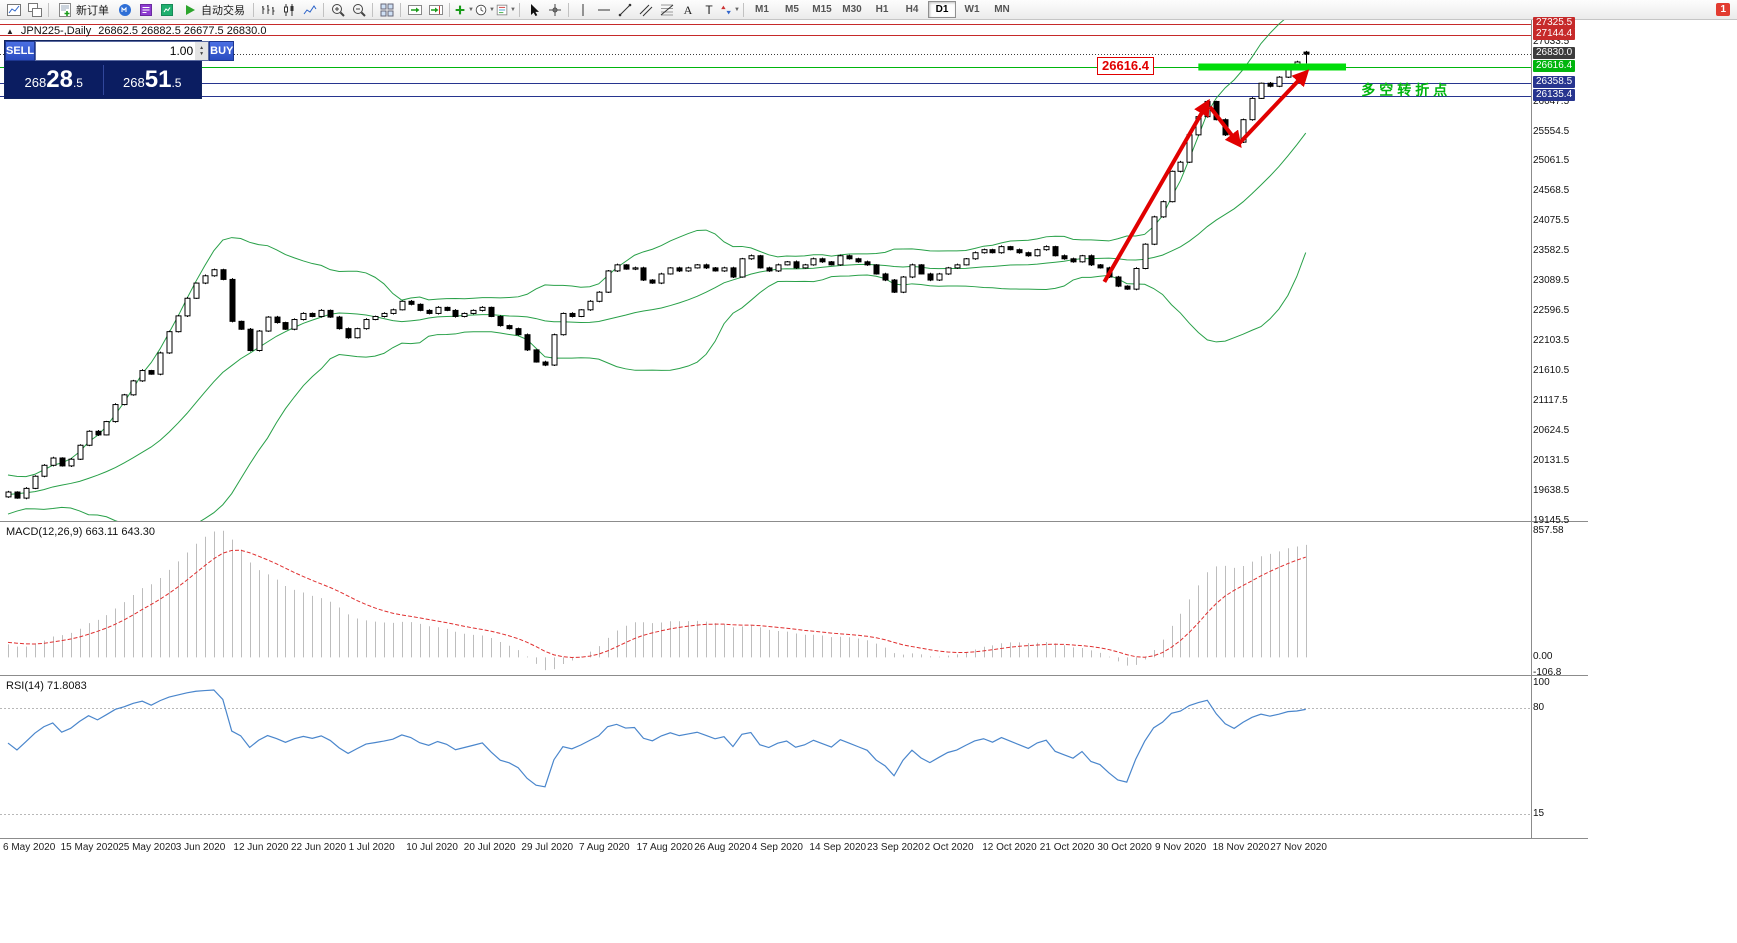 The width and height of the screenshot is (1737, 943). I want to click on main-toolbar: 新订单 自动交易 ▼ ▼ ▼ A T ▼ M1 M5 M15 M30 H1 H4 D1 W1 MN, so click(868, 10).